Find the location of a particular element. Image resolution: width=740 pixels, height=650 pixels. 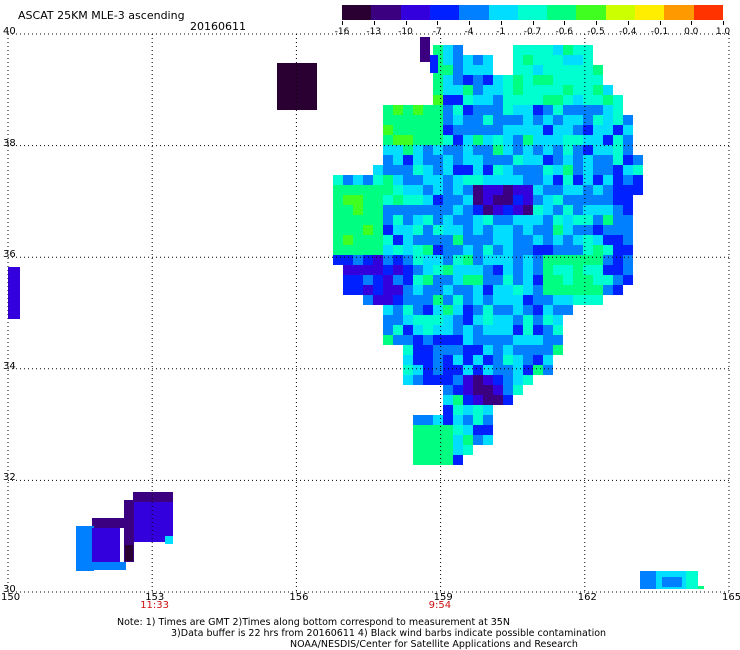

colorbar-label: -0.7 is located at coordinates (532, 32).